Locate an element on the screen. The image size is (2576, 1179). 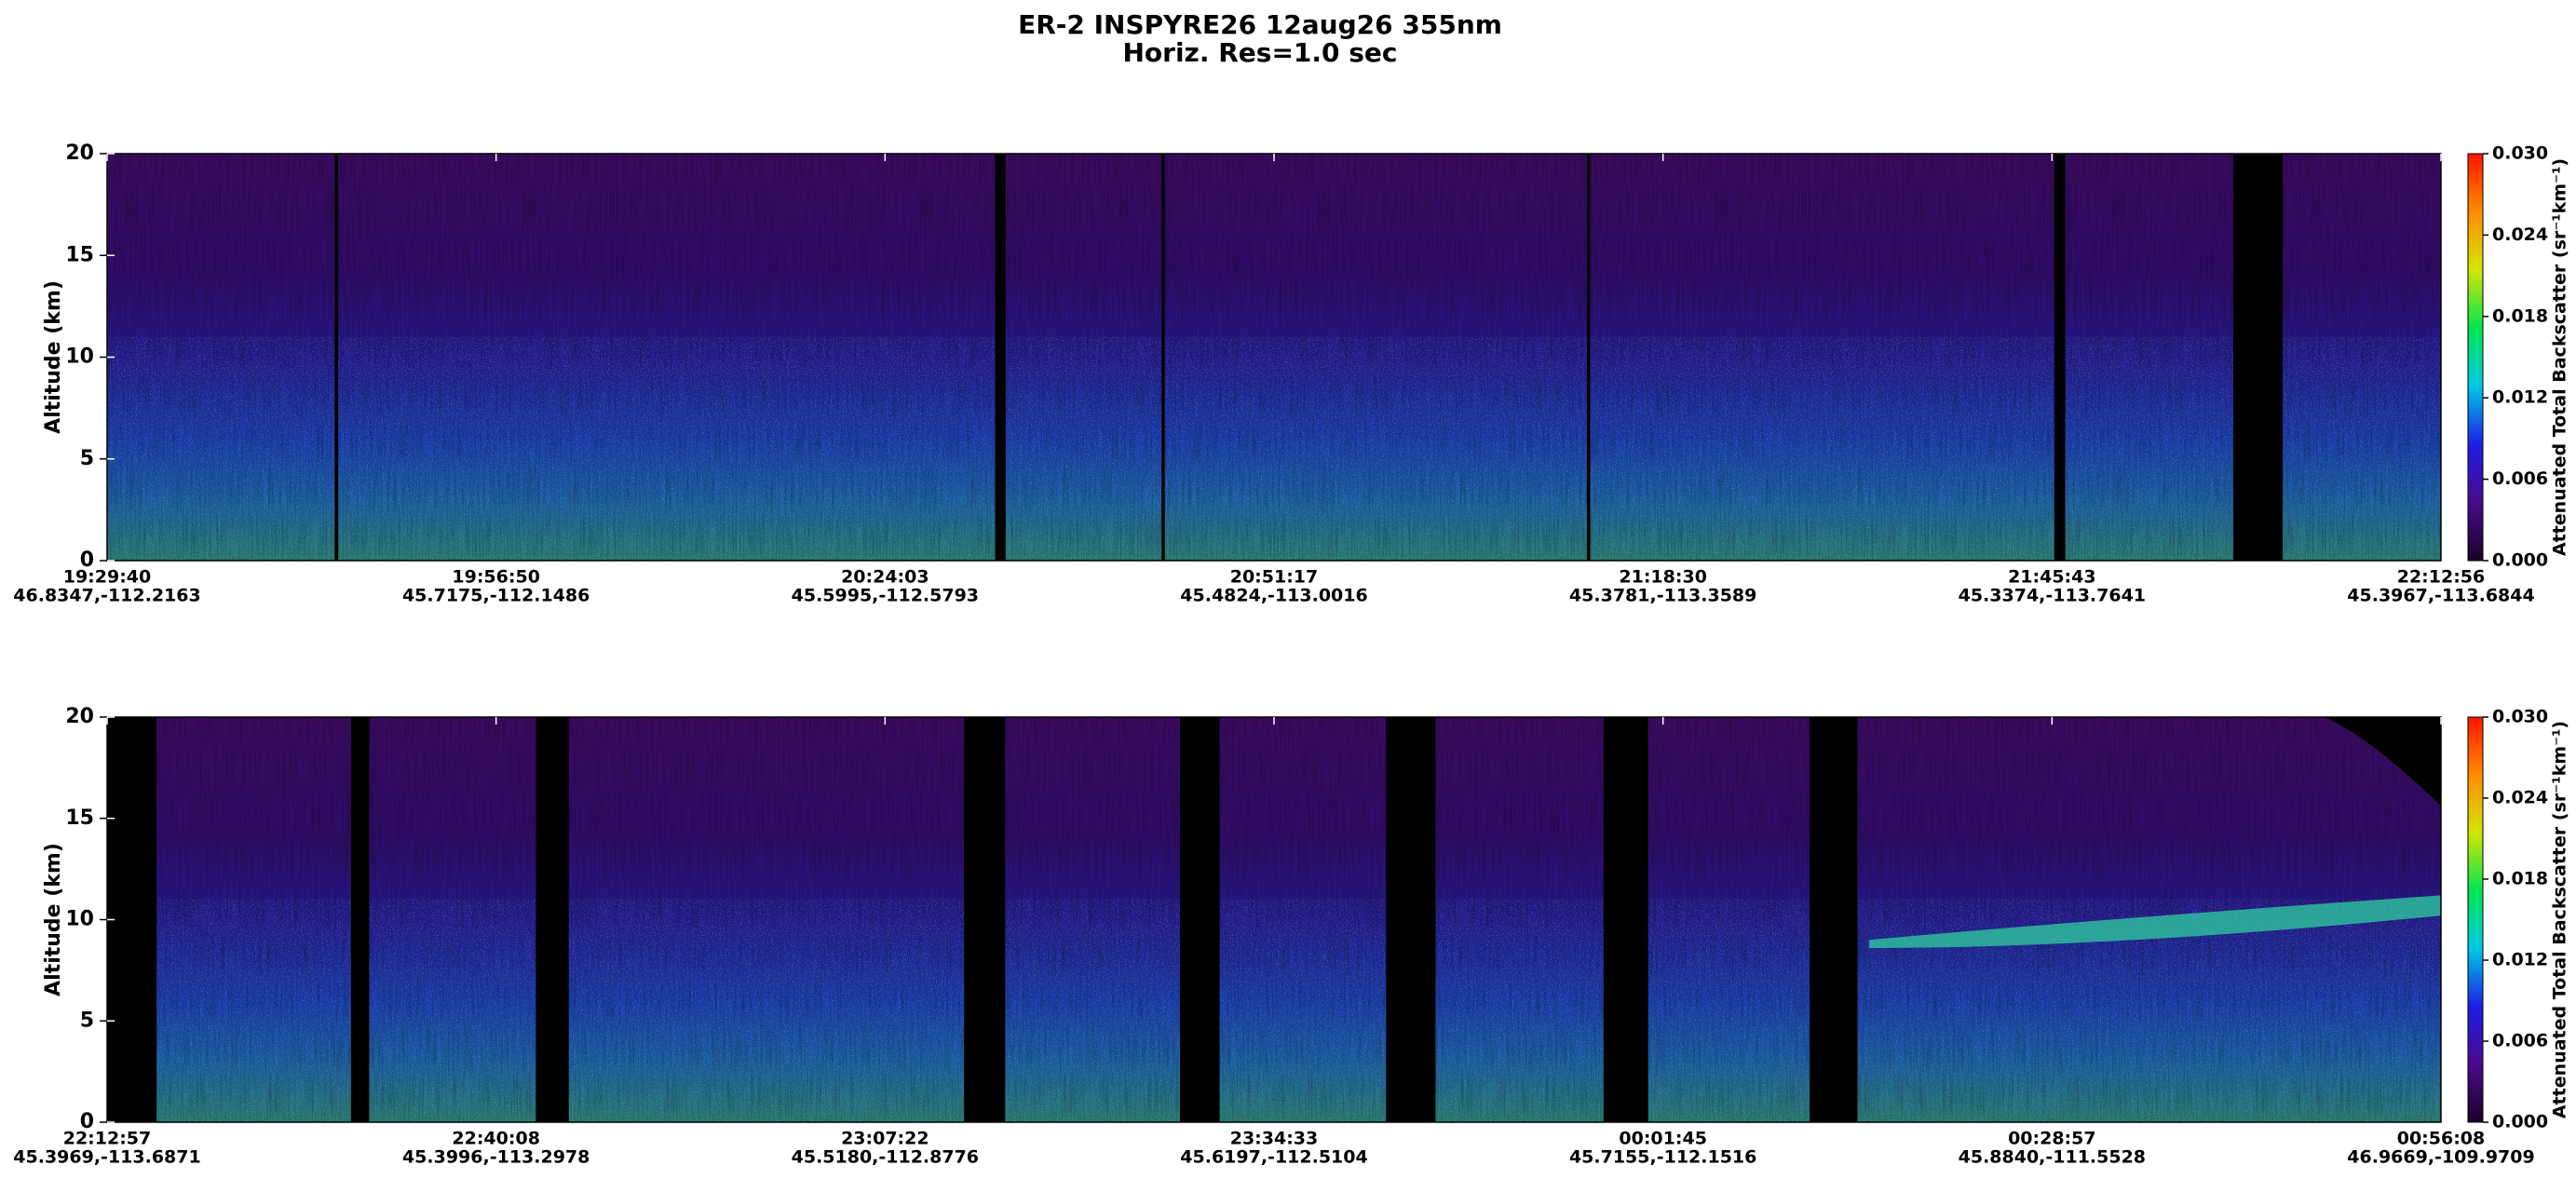
chart-title: ER-2 INSPYRE26 12aug26 355nm is located at coordinates (1260, 24).